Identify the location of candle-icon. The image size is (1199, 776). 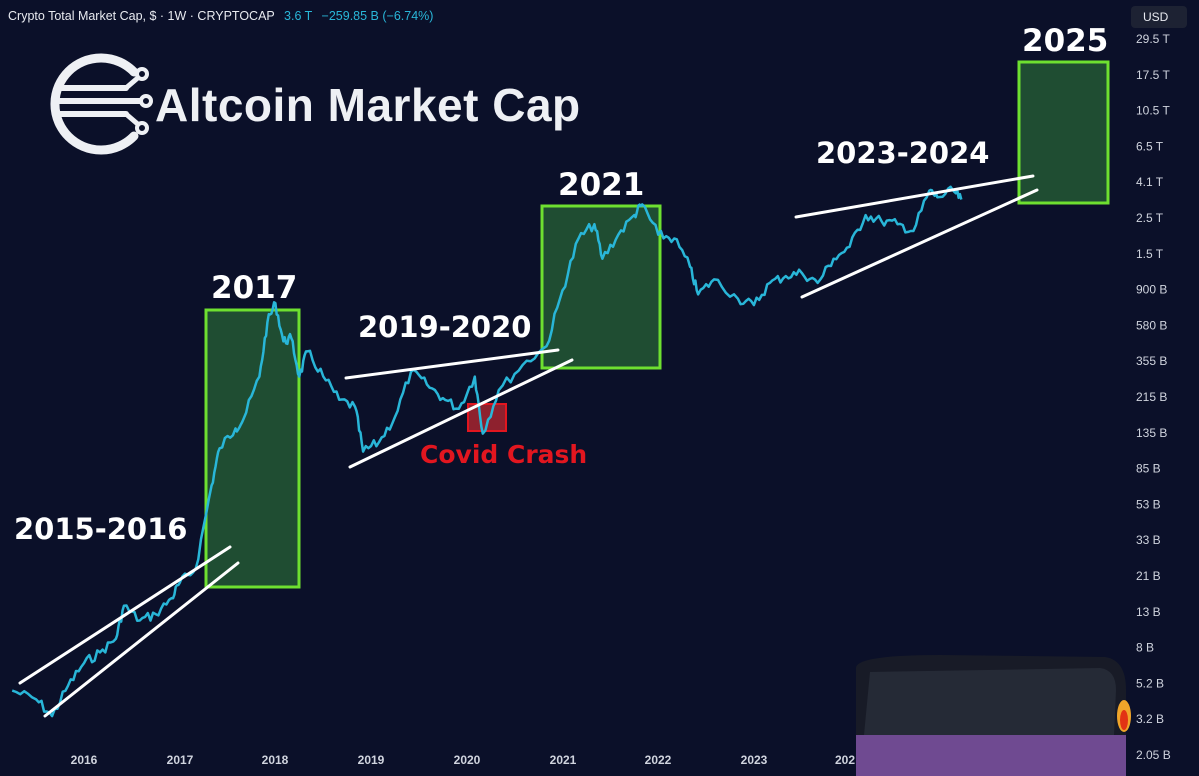
(993, 715).